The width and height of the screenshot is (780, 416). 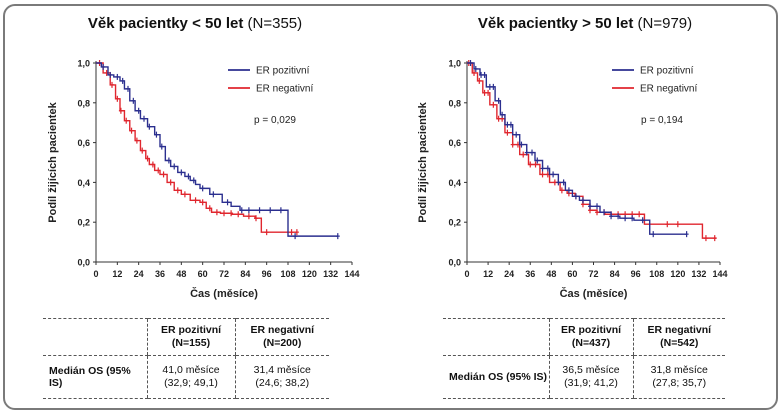 I want to click on table-cell-er-negative: 31,4 měsíce (24,6; 38,2), so click(x=281, y=377).